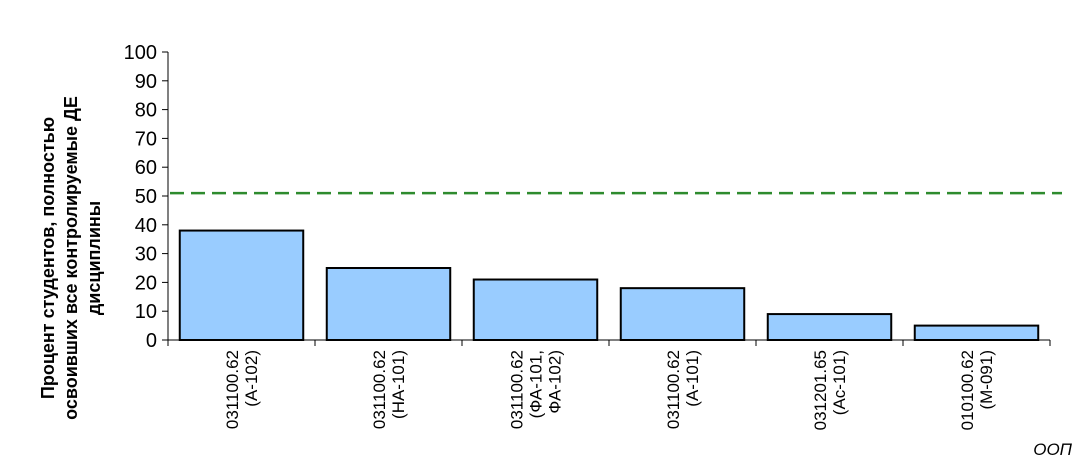 The height and width of the screenshot is (459, 1079). I want to click on y-tick-label: 80, so click(146, 111).